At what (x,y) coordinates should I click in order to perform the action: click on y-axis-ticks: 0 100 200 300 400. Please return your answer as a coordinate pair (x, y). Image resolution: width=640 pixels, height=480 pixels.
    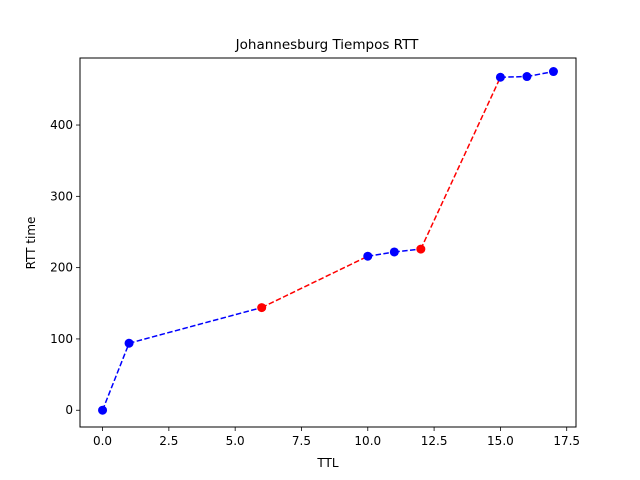
    Looking at the image, I should click on (65, 267).